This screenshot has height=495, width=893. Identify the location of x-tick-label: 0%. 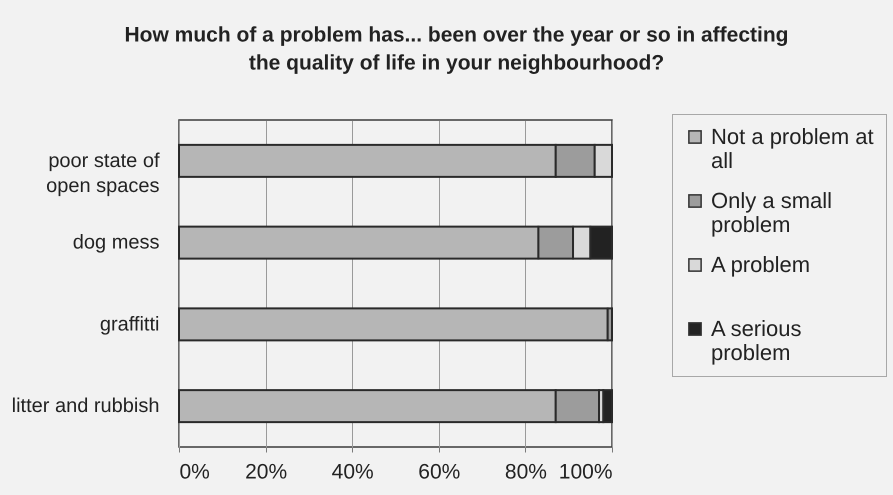
(195, 472).